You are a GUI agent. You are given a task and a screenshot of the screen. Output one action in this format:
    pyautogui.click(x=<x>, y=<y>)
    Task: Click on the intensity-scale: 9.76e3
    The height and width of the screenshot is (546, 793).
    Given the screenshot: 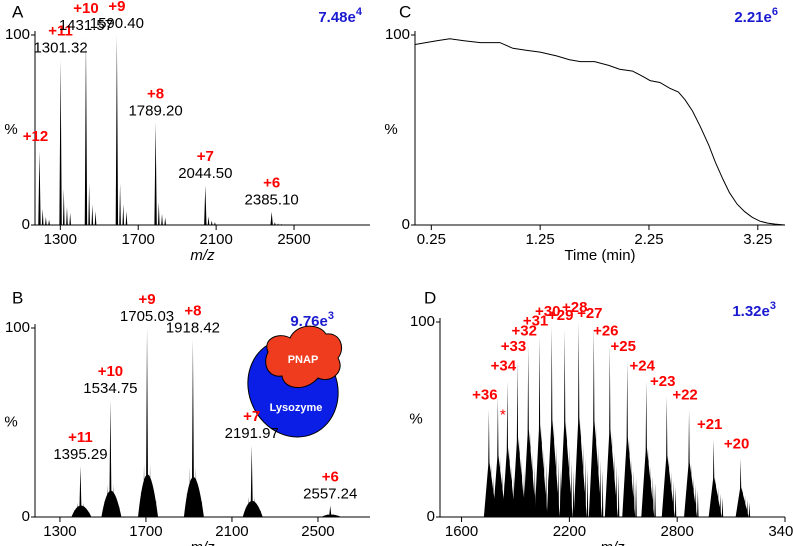 What is the action you would take?
    pyautogui.click(x=312, y=320)
    